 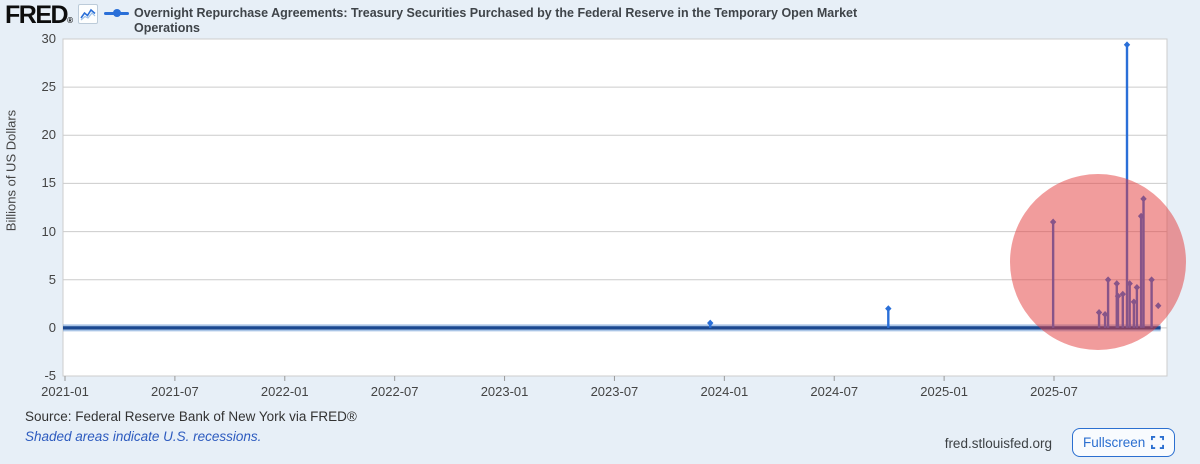 What do you see at coordinates (48, 135) in the screenshot?
I see `y-tick-label: 20` at bounding box center [48, 135].